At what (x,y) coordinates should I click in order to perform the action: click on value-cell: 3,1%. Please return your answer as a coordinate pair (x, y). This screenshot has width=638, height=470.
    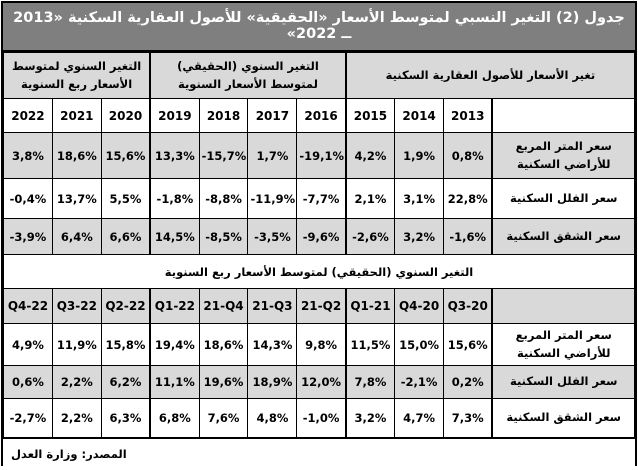
    Looking at the image, I should click on (419, 198).